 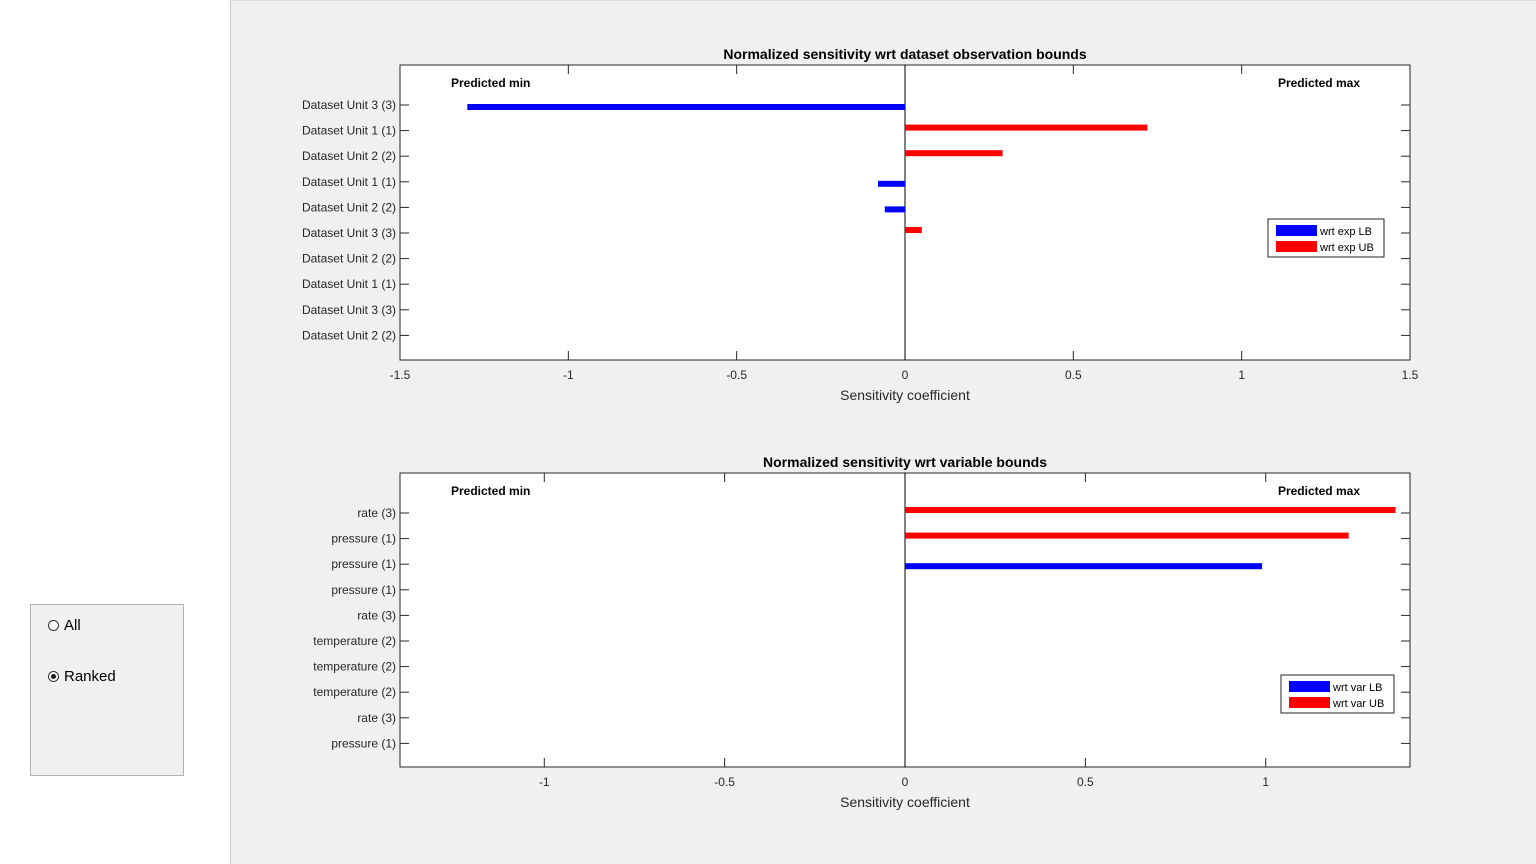 I want to click on radio-ranked-label: Ranked, so click(x=90, y=676).